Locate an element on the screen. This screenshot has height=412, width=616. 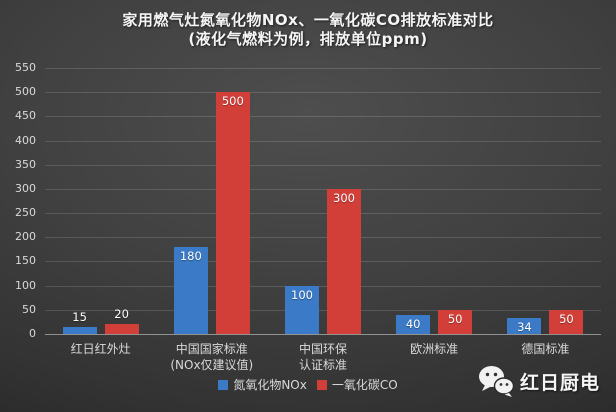
x-axis-category-label: 欧洲标准 is located at coordinates (434, 349).